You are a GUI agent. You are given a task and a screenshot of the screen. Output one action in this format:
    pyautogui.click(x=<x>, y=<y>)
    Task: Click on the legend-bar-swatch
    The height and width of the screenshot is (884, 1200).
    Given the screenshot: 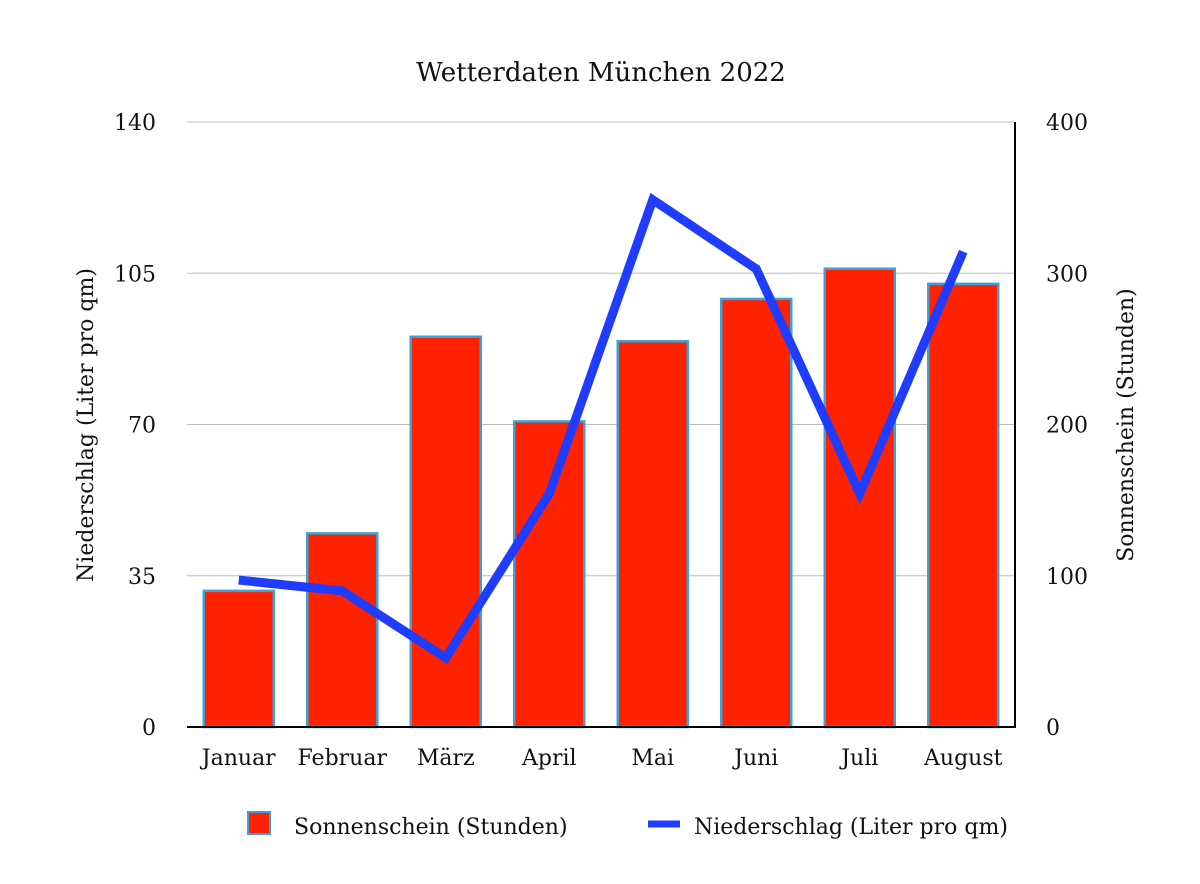 What is the action you would take?
    pyautogui.click(x=259, y=823)
    